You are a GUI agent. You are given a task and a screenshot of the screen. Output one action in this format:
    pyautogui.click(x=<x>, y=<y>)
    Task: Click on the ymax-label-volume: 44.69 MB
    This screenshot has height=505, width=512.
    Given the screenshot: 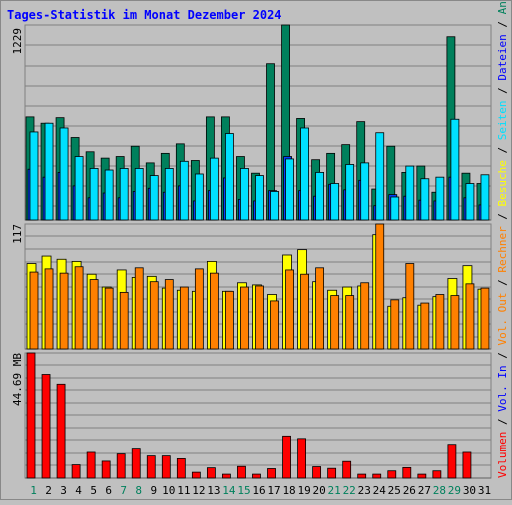 What is the action you would take?
    pyautogui.click(x=17, y=379)
    